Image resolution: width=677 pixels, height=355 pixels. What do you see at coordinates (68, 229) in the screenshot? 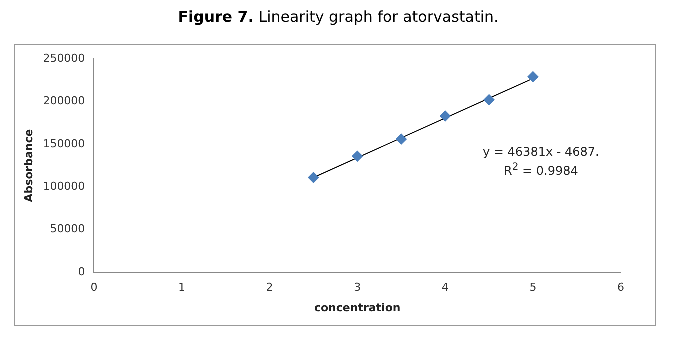
I see `y-tick-label: 50000` at bounding box center [68, 229].